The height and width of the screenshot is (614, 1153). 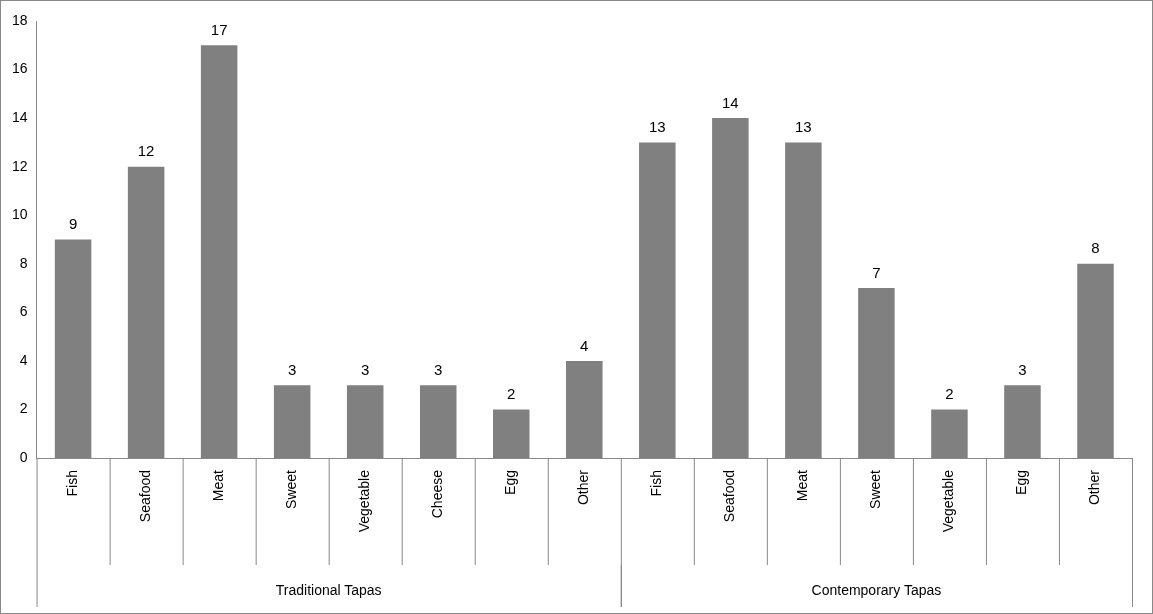 What do you see at coordinates (19, 165) in the screenshot?
I see `y-tick-label: 12` at bounding box center [19, 165].